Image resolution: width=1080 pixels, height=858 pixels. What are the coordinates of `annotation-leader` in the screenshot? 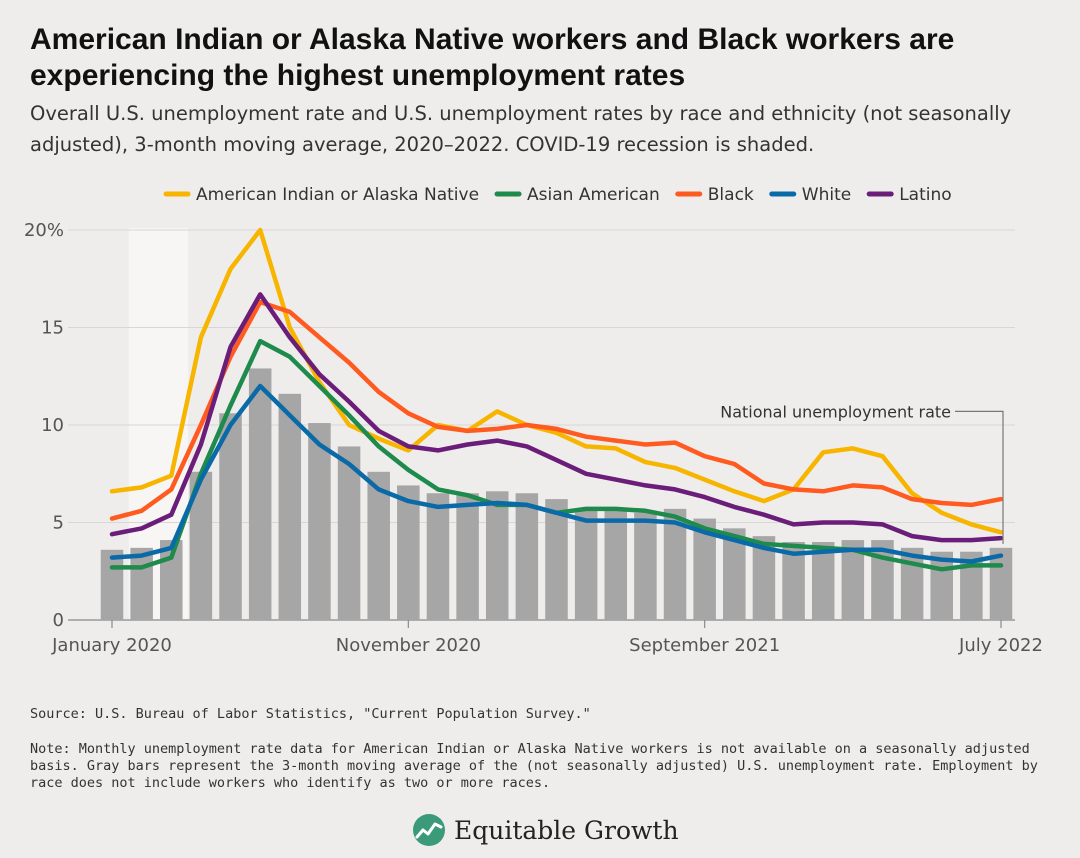 It's located at (979, 477).